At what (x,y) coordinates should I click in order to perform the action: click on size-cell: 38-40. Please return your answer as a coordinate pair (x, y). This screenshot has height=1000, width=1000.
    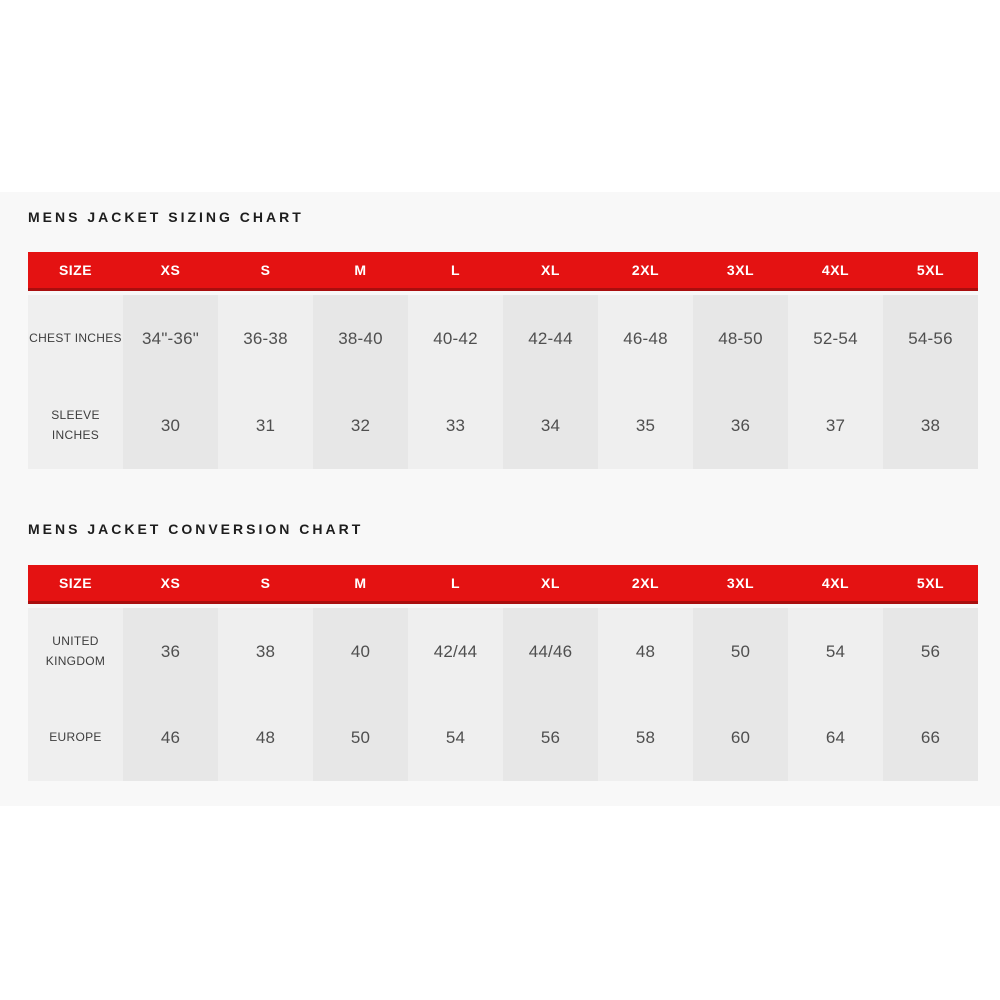
    Looking at the image, I should click on (360, 338).